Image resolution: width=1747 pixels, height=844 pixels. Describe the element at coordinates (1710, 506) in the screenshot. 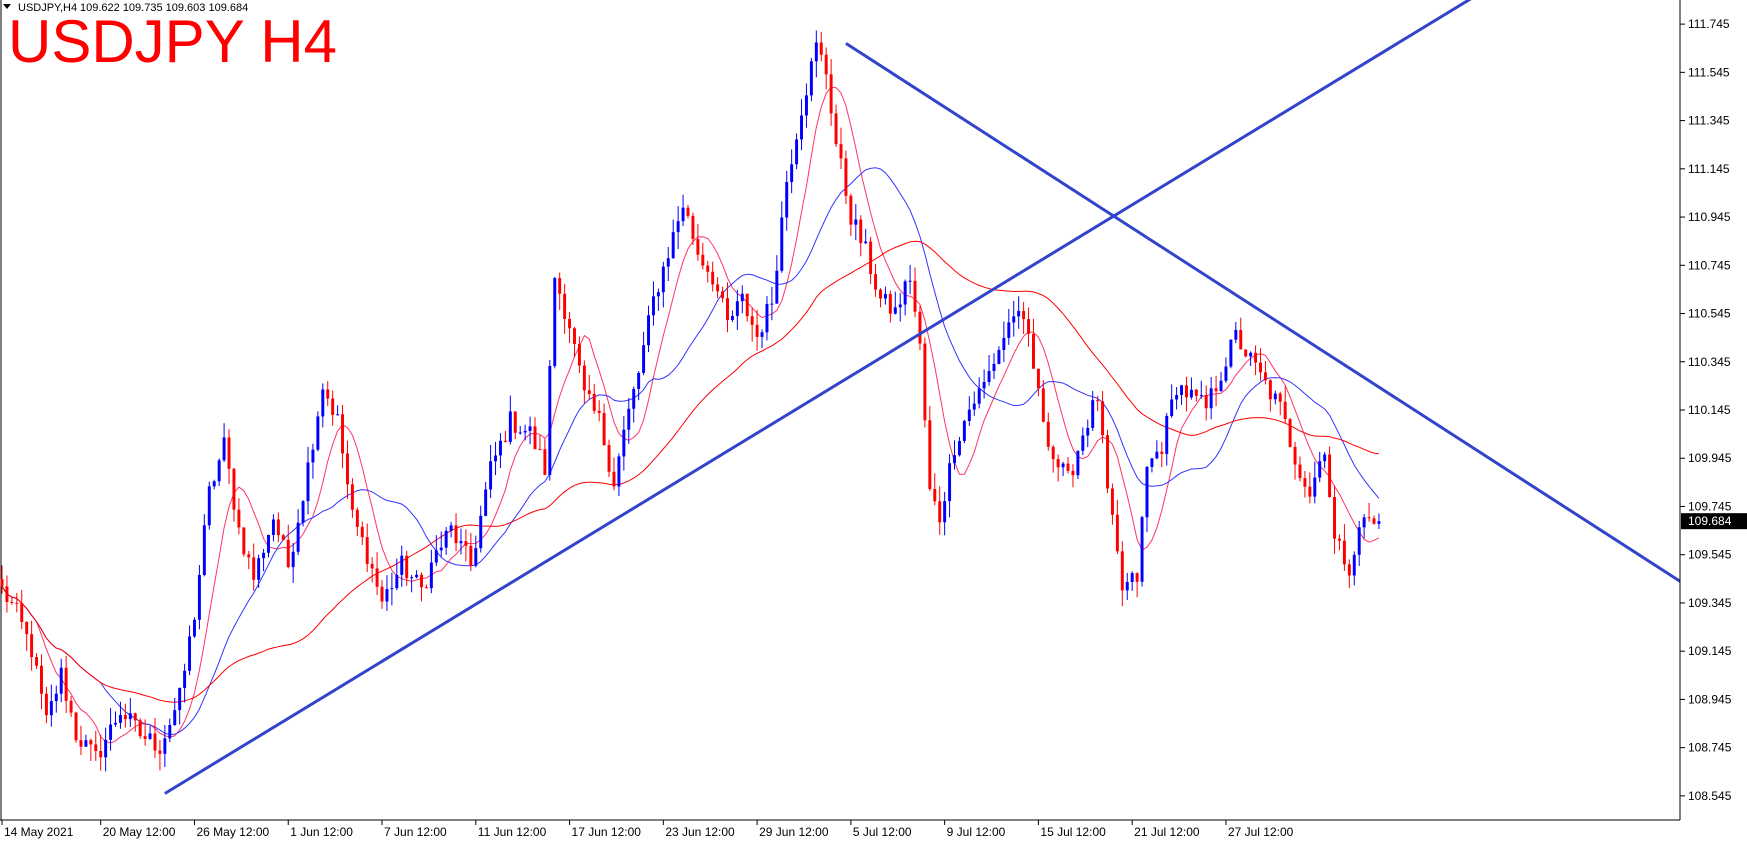

I see `price-tick-label: 109.745` at that location.